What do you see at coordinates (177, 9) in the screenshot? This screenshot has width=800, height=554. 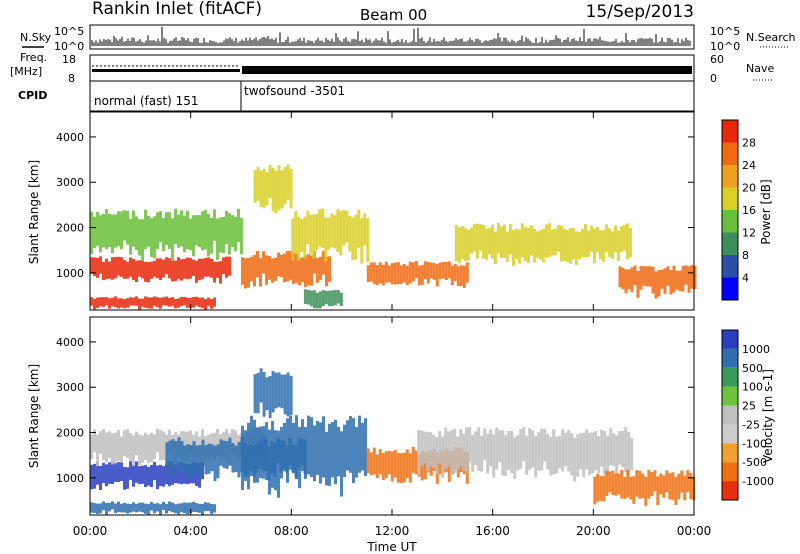 I see `station-title: Rankin Inlet (fitACF)` at bounding box center [177, 9].